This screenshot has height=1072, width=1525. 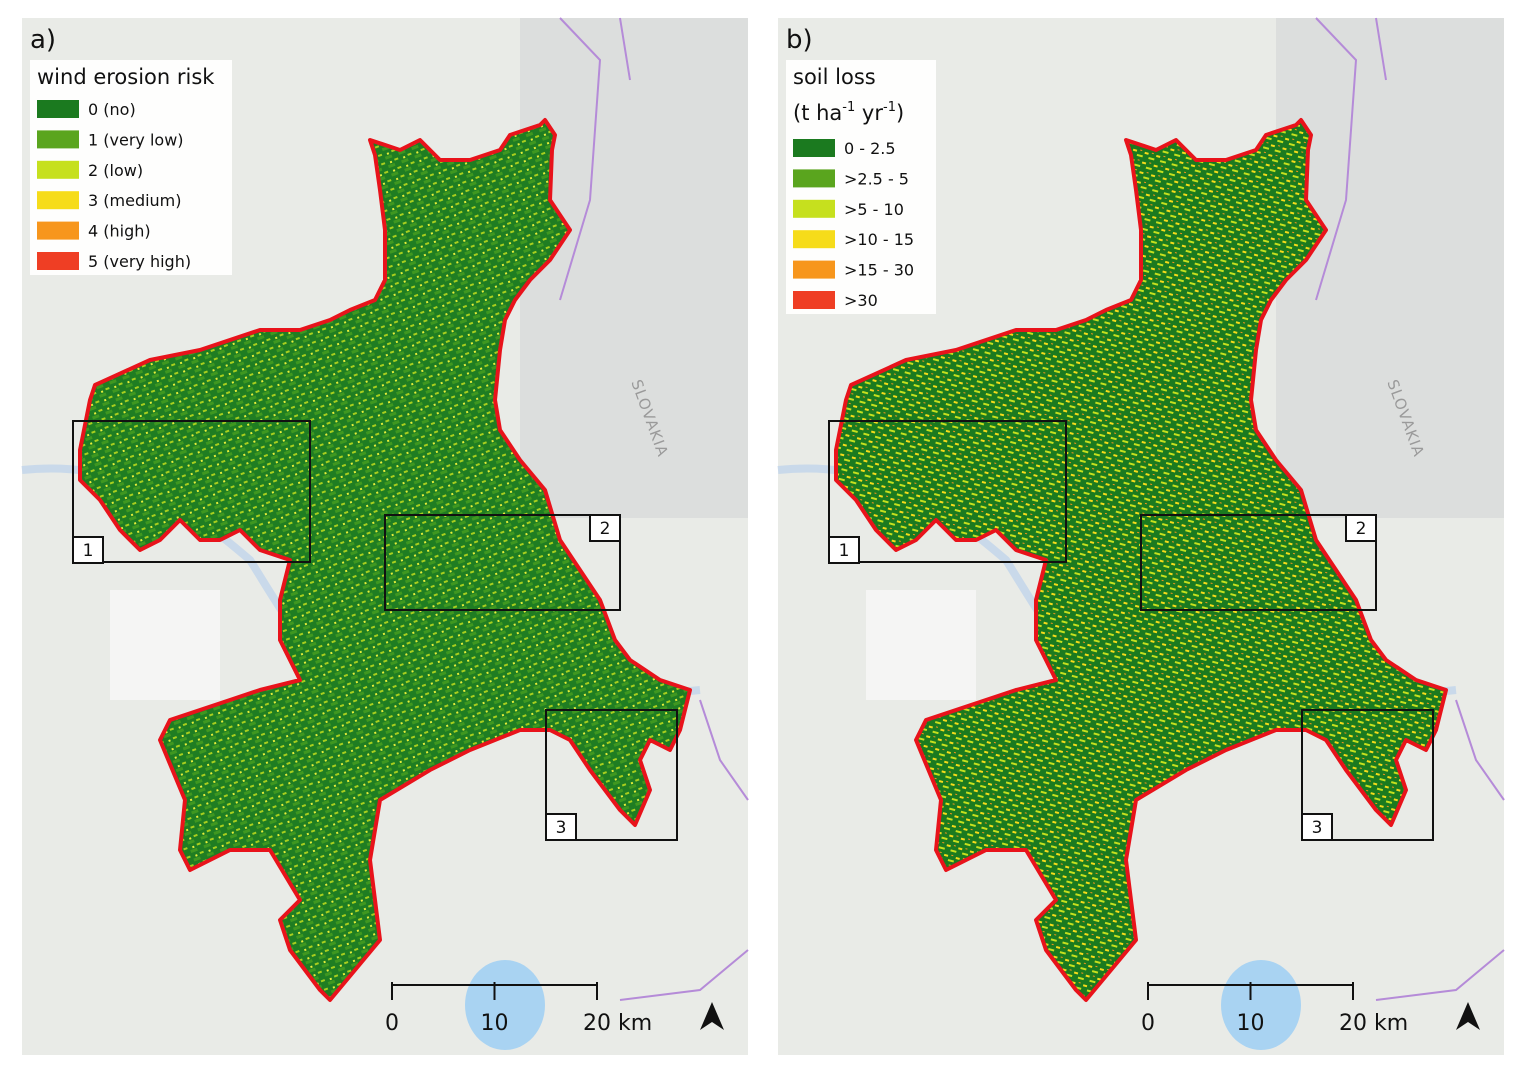 What do you see at coordinates (799, 40) in the screenshot?
I see `panel-label: b)` at bounding box center [799, 40].